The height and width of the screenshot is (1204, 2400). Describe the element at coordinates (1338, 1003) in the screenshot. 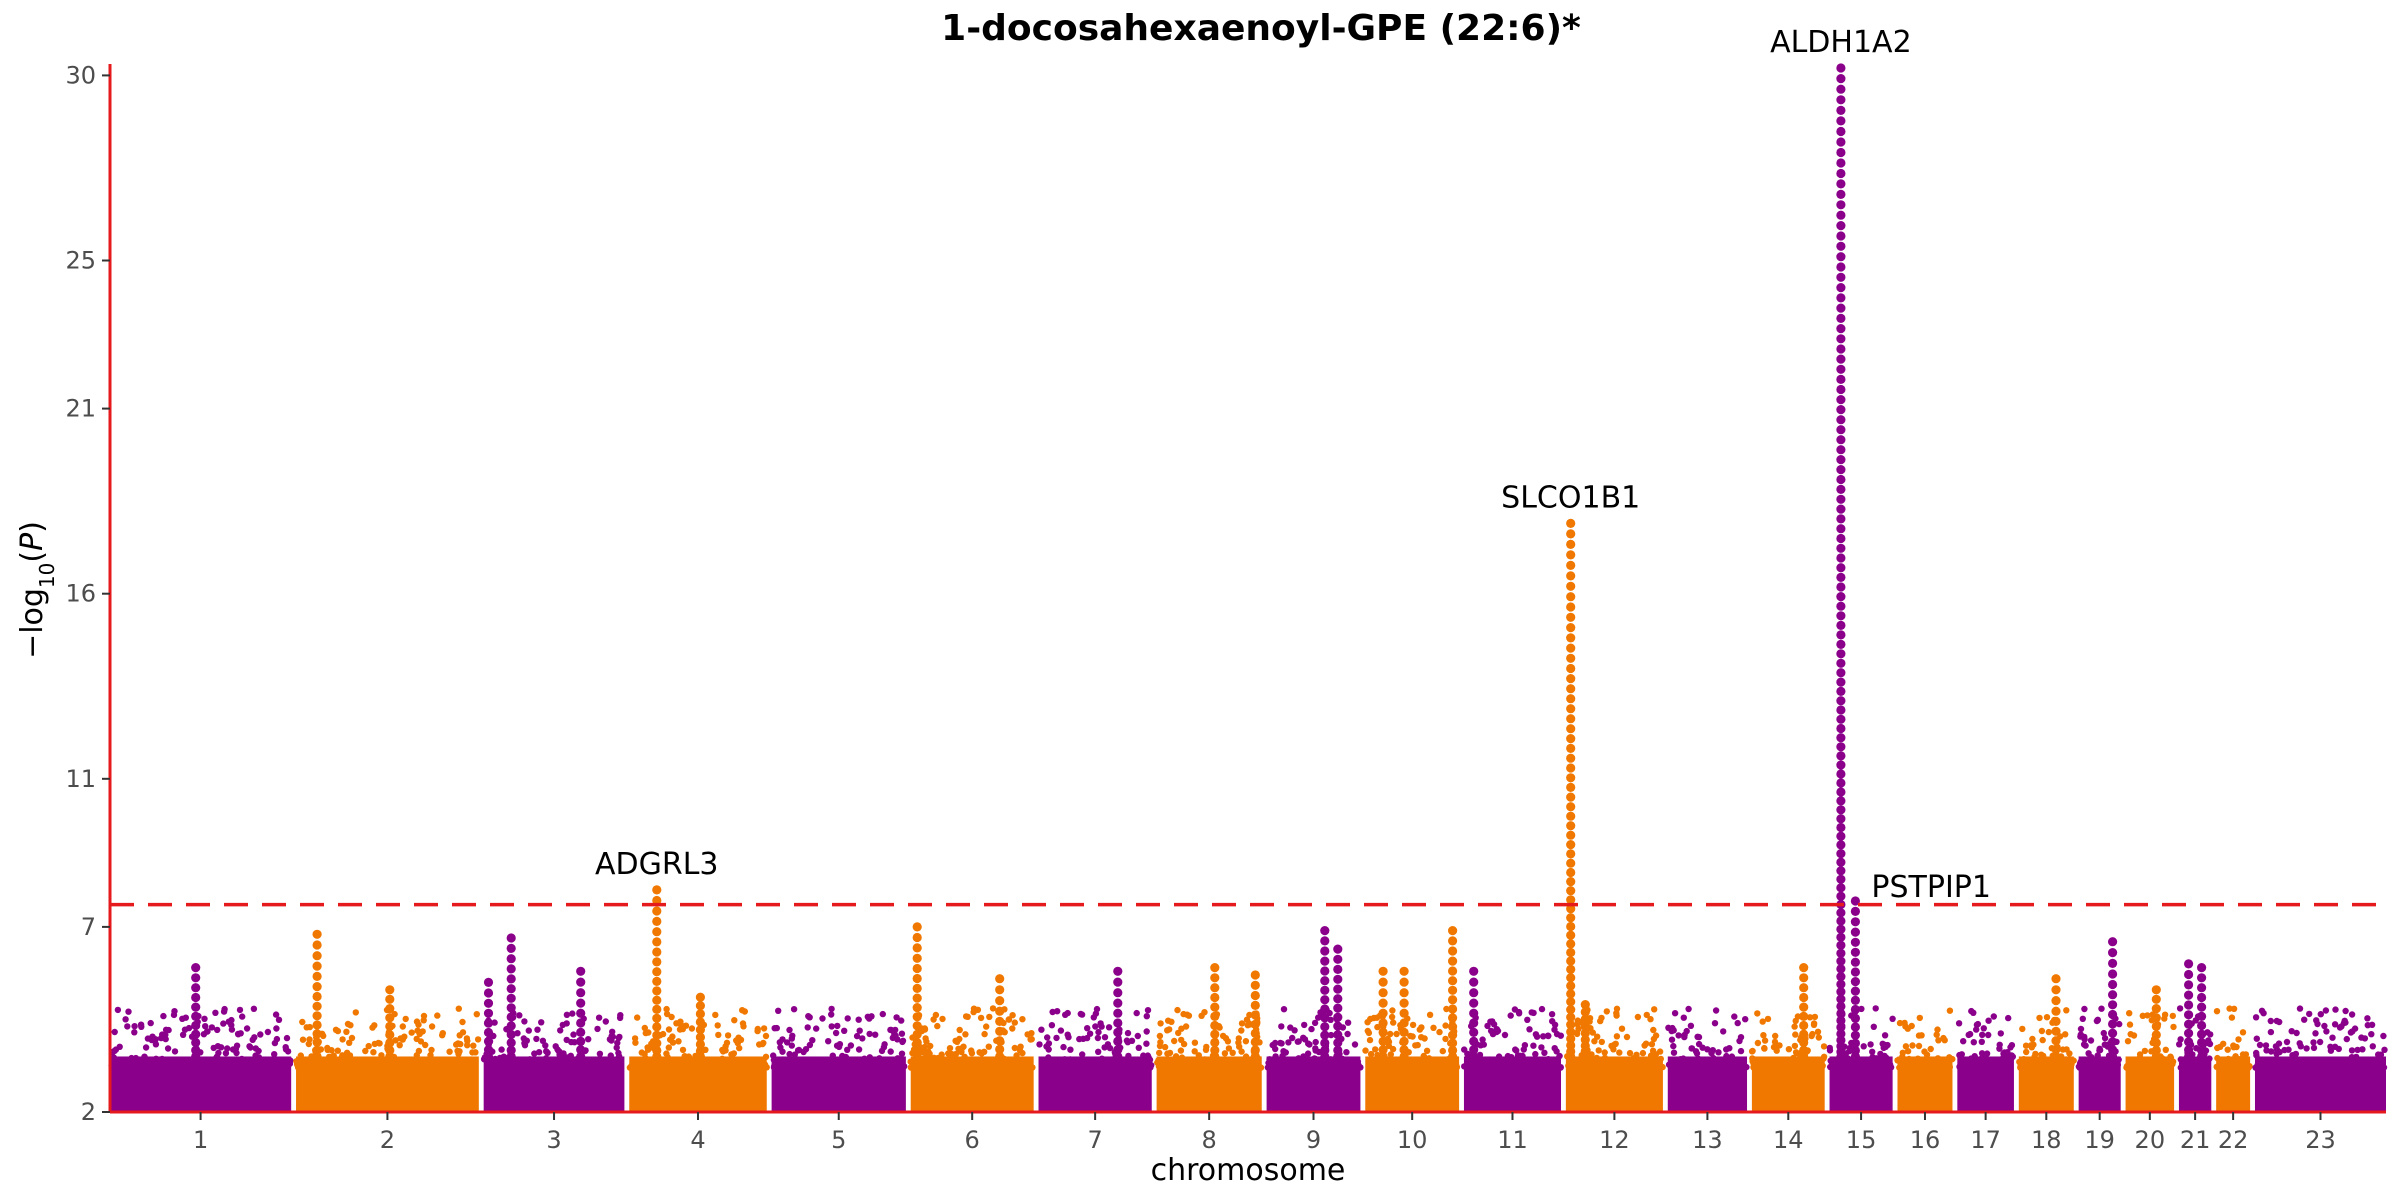

I see `peak-chr9` at that location.